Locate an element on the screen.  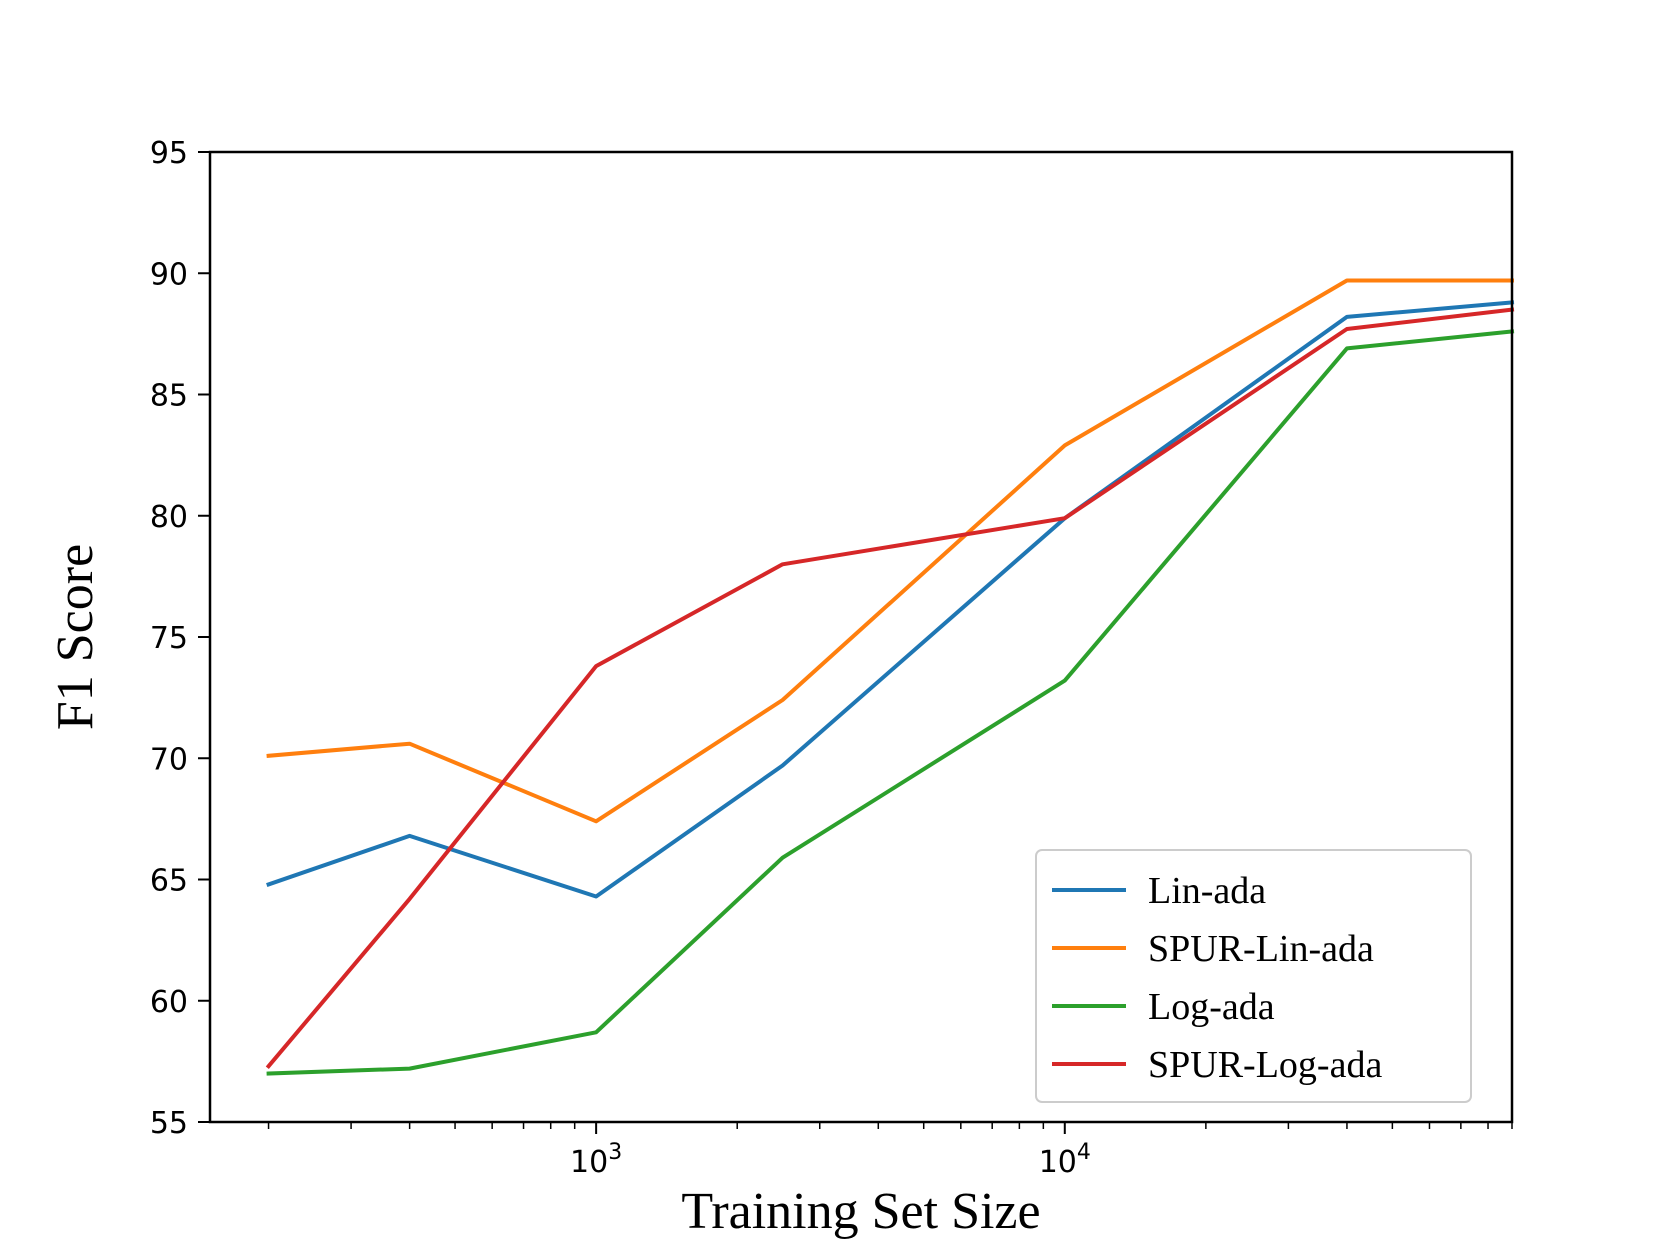
y-tick-label: 90 is located at coordinates (169, 274).